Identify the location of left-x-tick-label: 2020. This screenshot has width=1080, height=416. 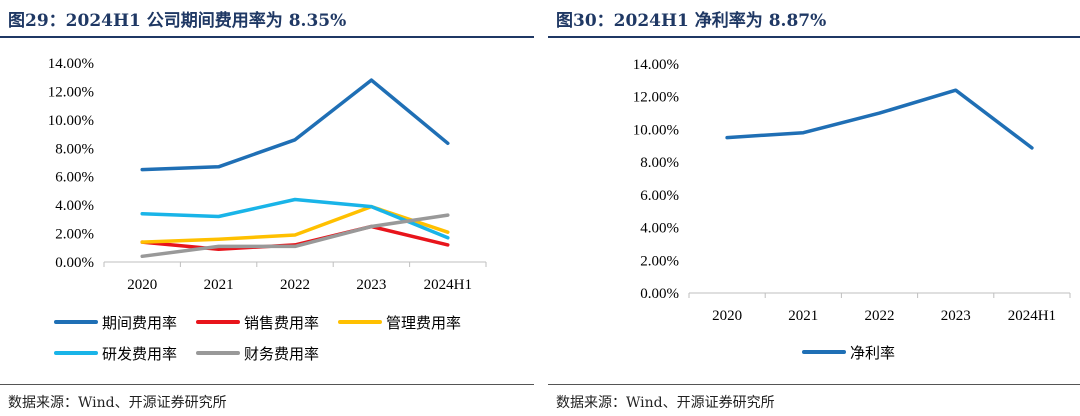
(142, 285).